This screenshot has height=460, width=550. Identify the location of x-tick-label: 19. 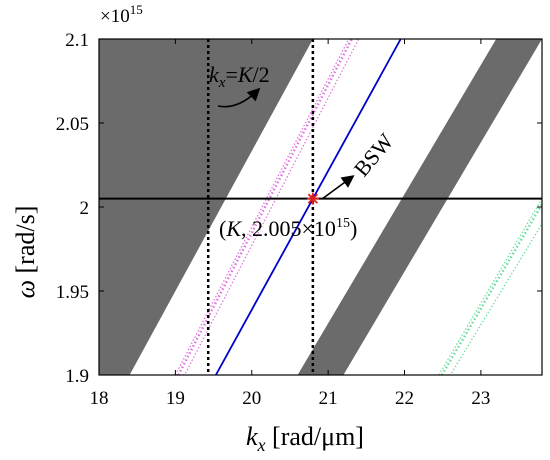
(175, 398).